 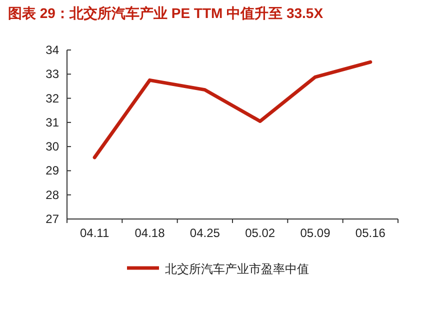 I want to click on x-tick-label: 05.02, so click(x=260, y=233).